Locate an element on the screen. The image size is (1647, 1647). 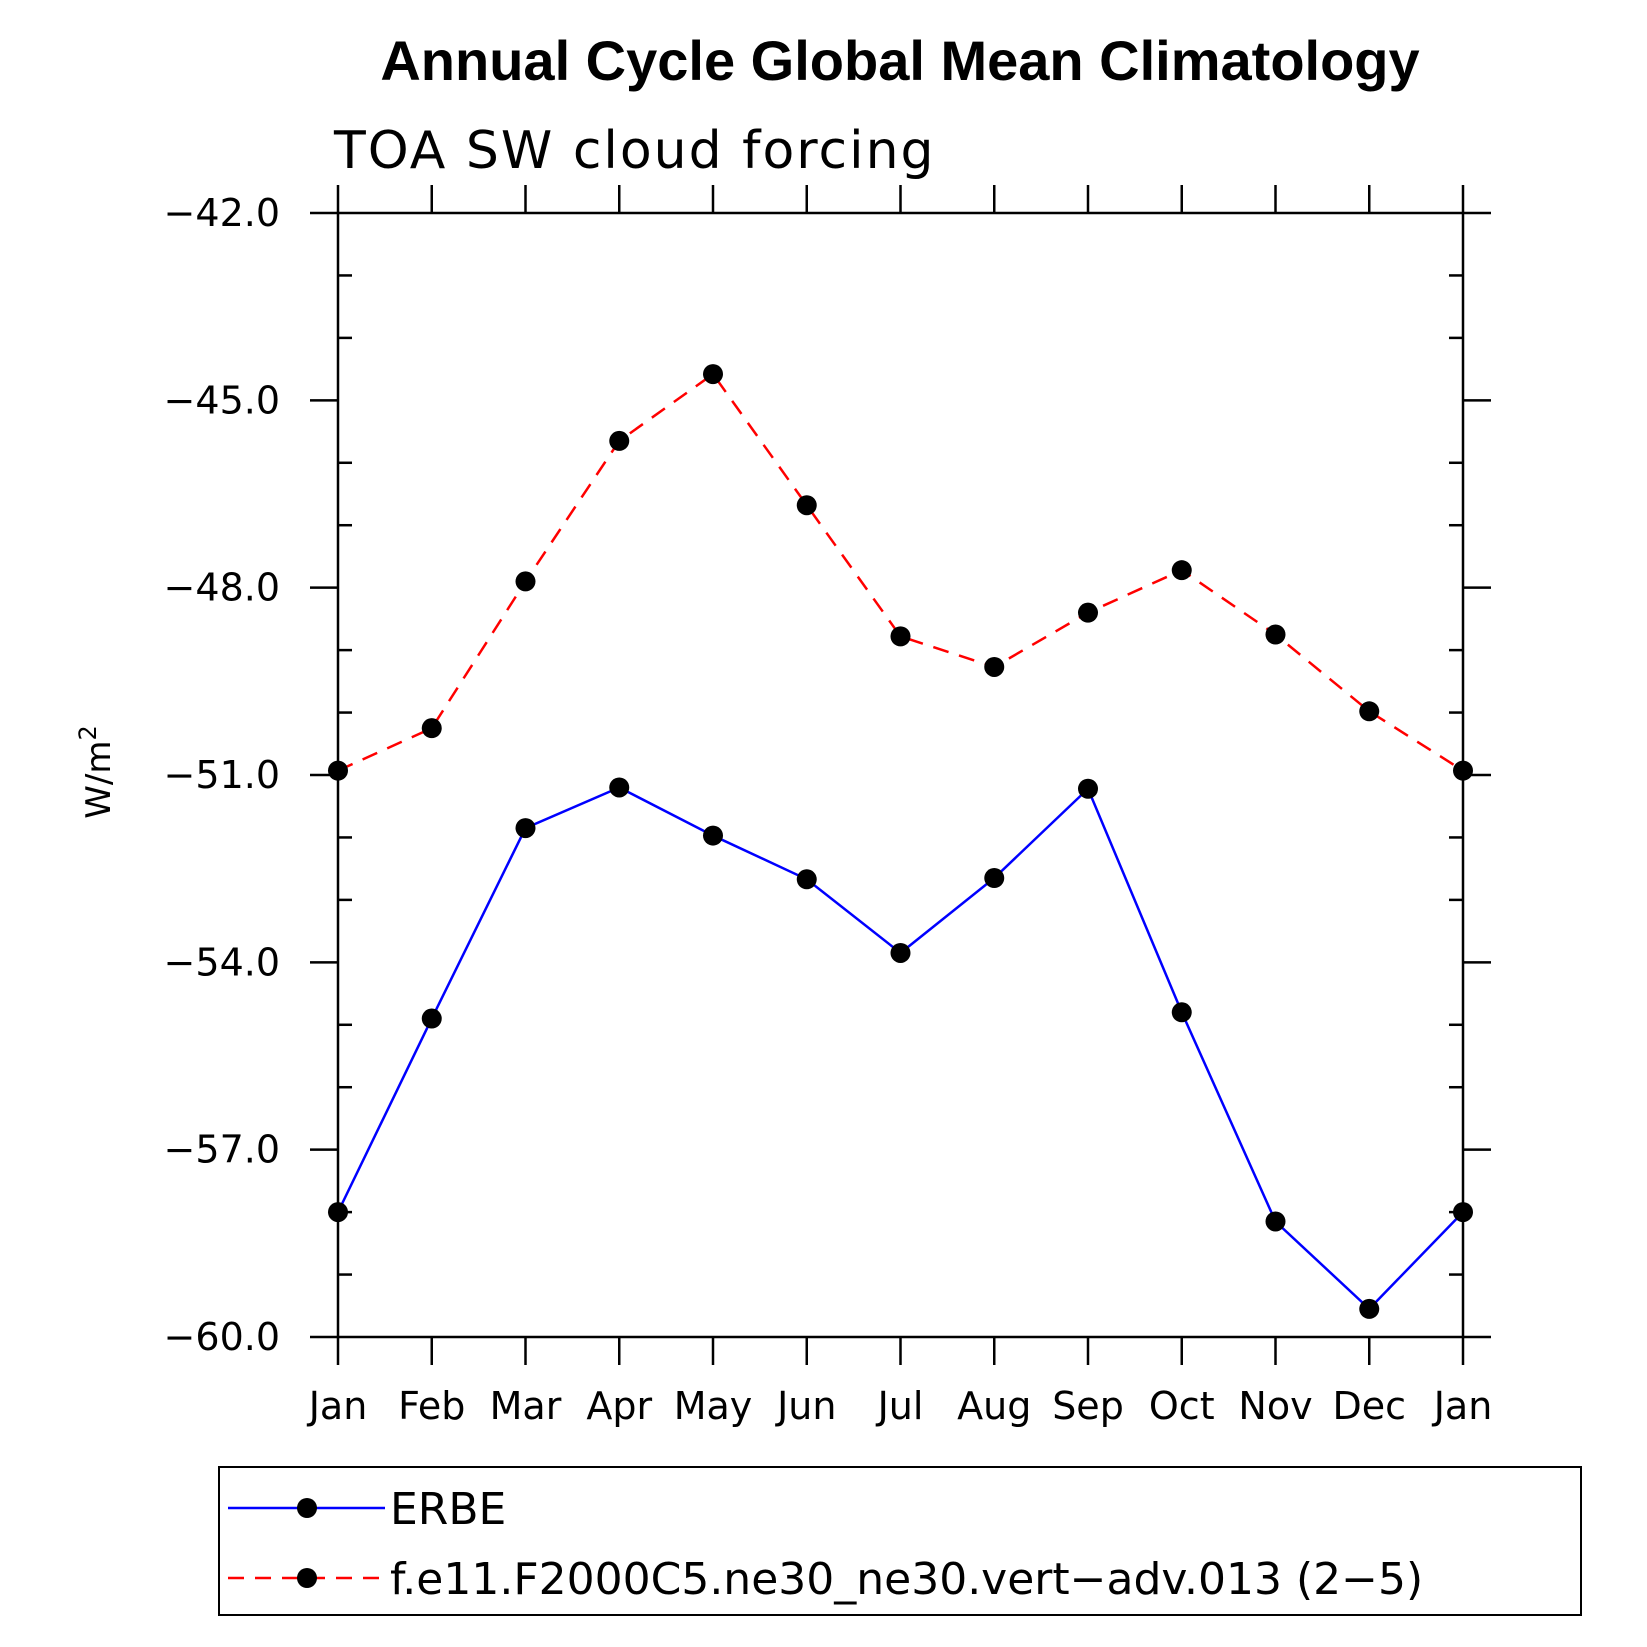
x-tick-label: Nov is located at coordinates (1275, 1406).